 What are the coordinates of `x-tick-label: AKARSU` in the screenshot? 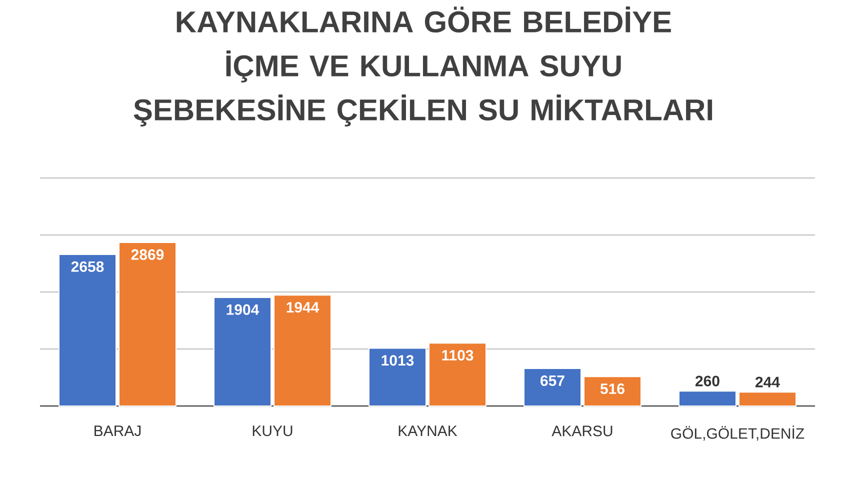 It's located at (582, 431).